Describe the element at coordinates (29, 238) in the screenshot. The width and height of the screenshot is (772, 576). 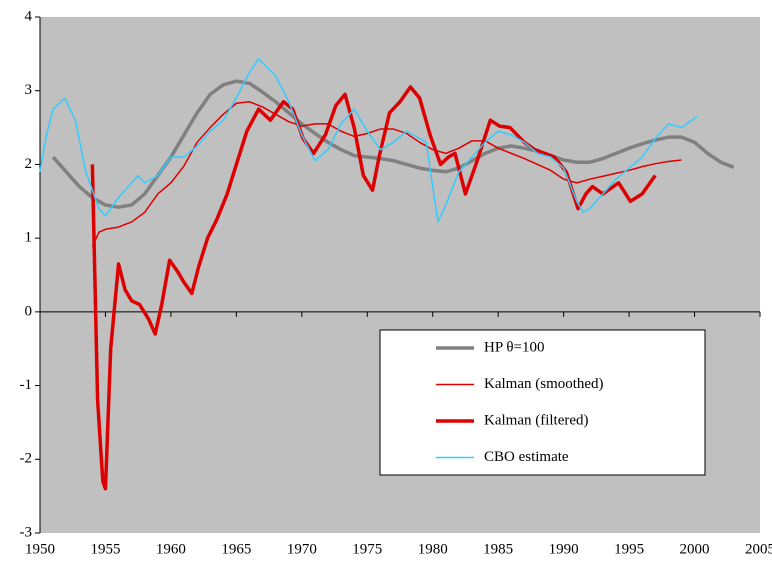
I see `y-tick-label: 1` at that location.